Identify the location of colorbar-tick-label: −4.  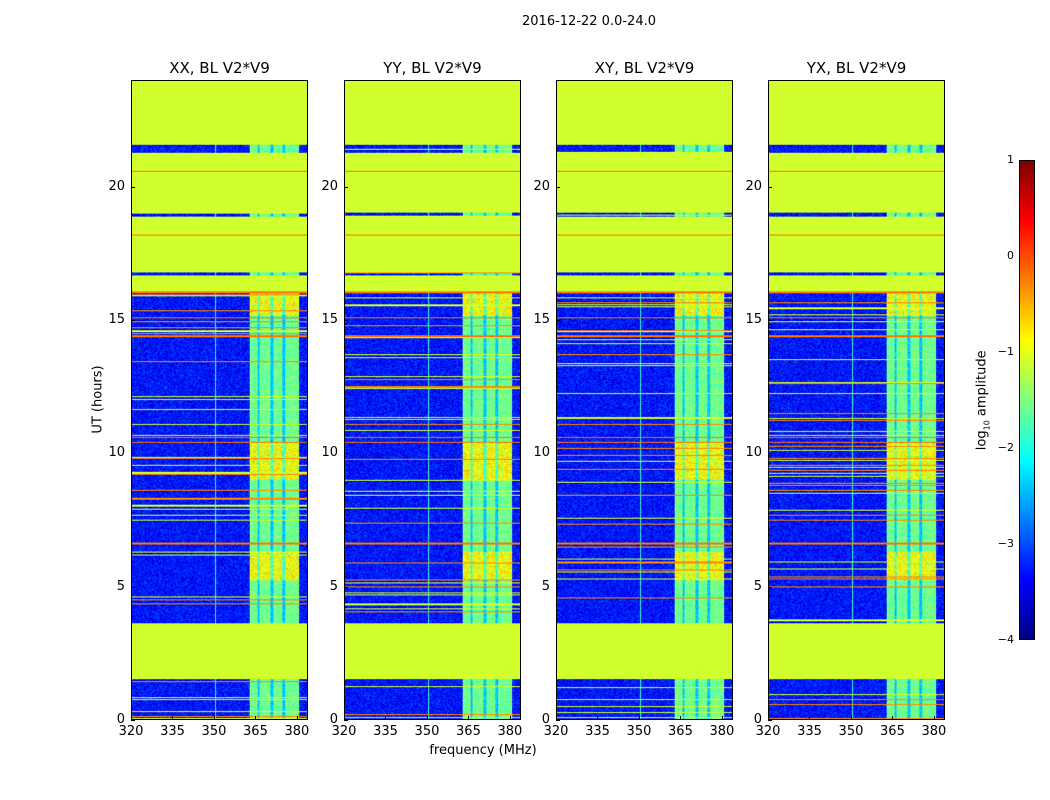
(1005, 639).